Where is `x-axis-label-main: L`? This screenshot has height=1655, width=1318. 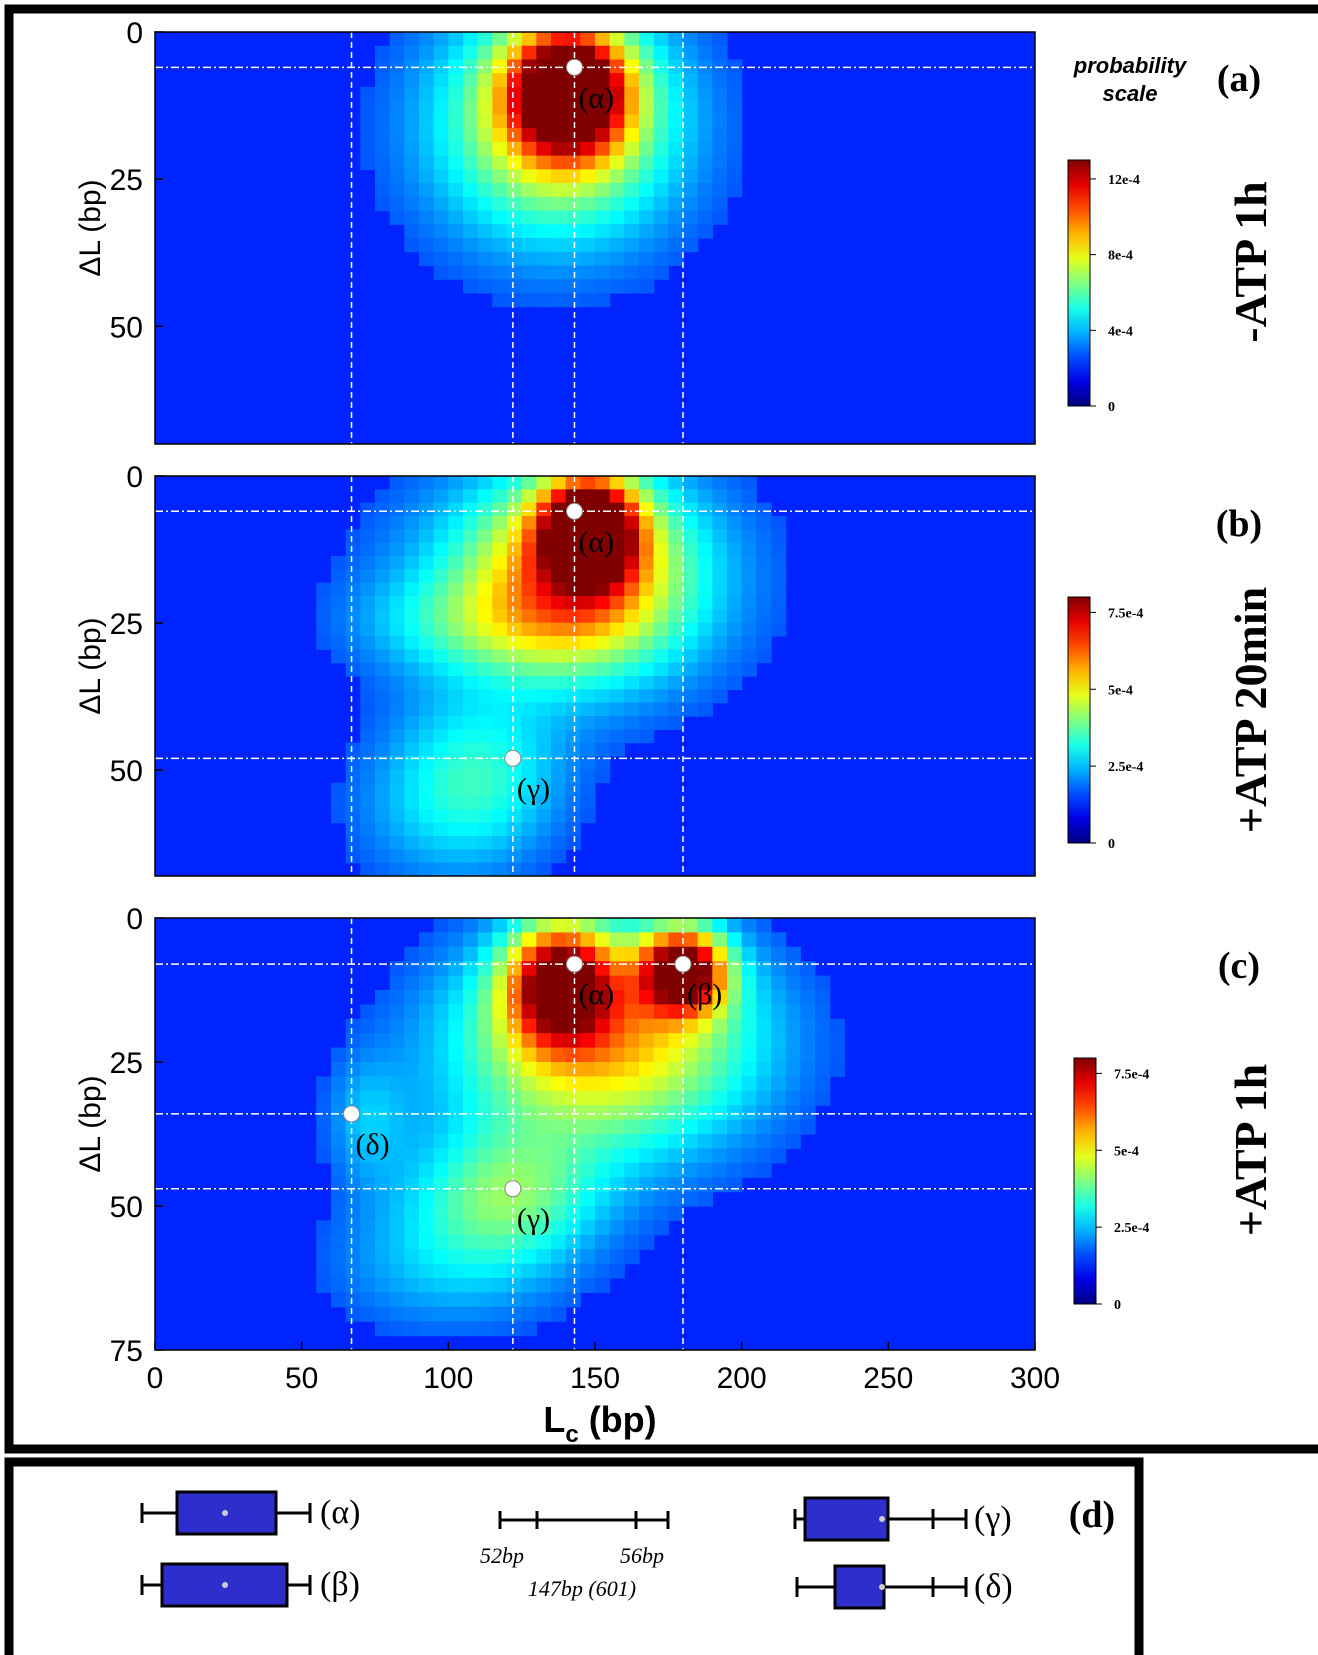
x-axis-label-main: L is located at coordinates (554, 1419).